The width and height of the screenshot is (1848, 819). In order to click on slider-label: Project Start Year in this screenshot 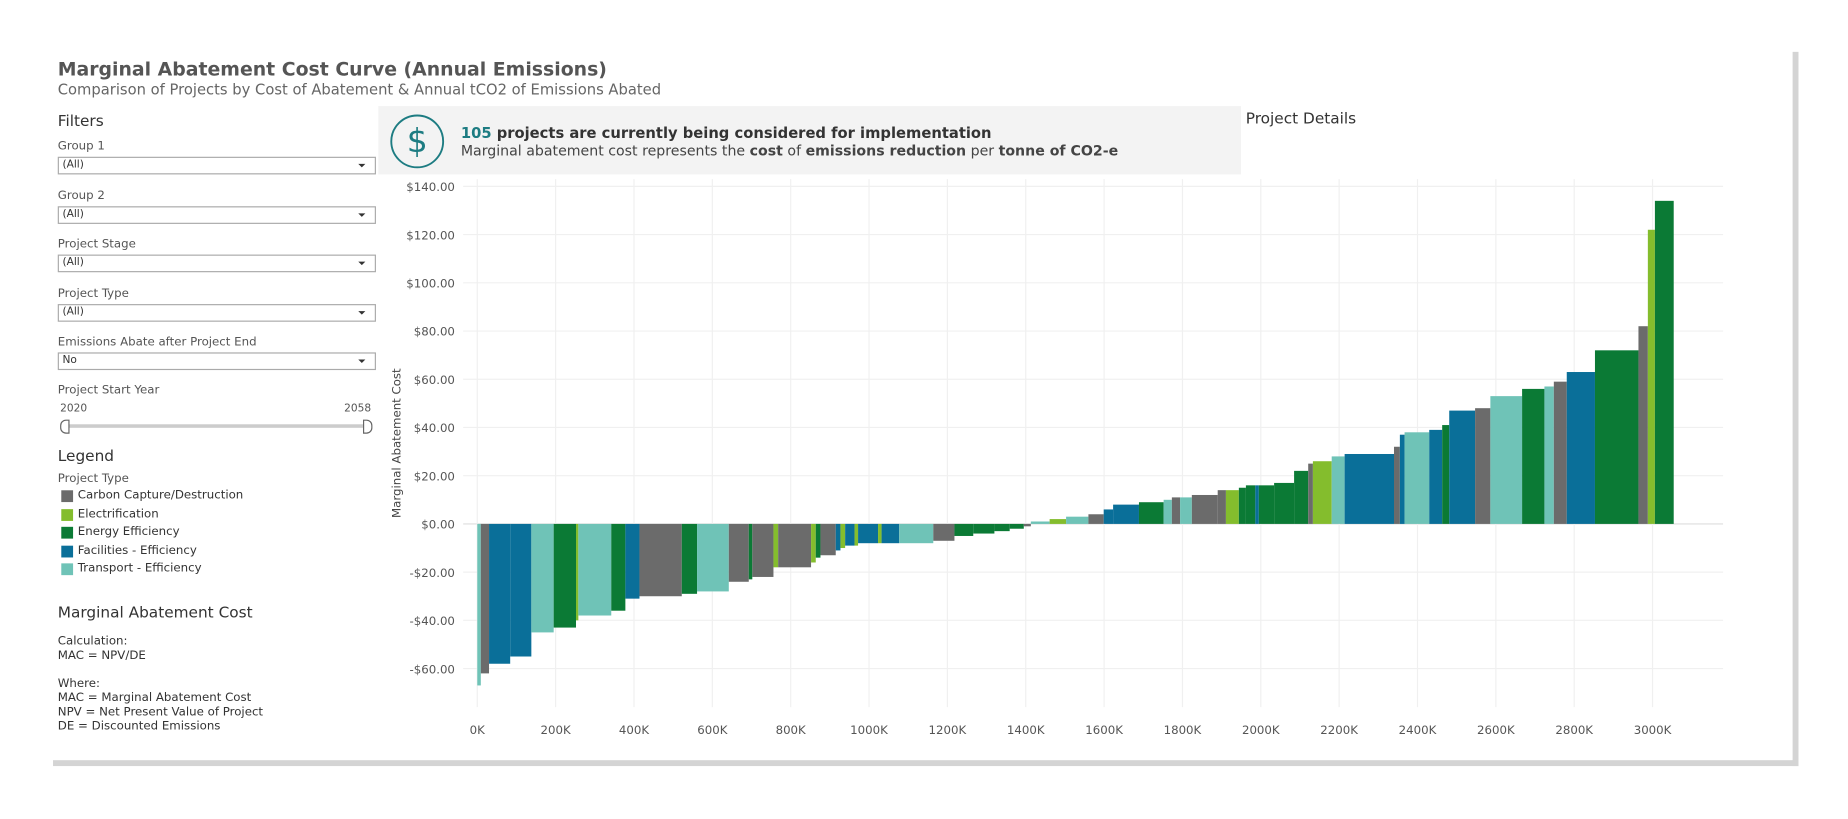, I will do `click(108, 391)`.